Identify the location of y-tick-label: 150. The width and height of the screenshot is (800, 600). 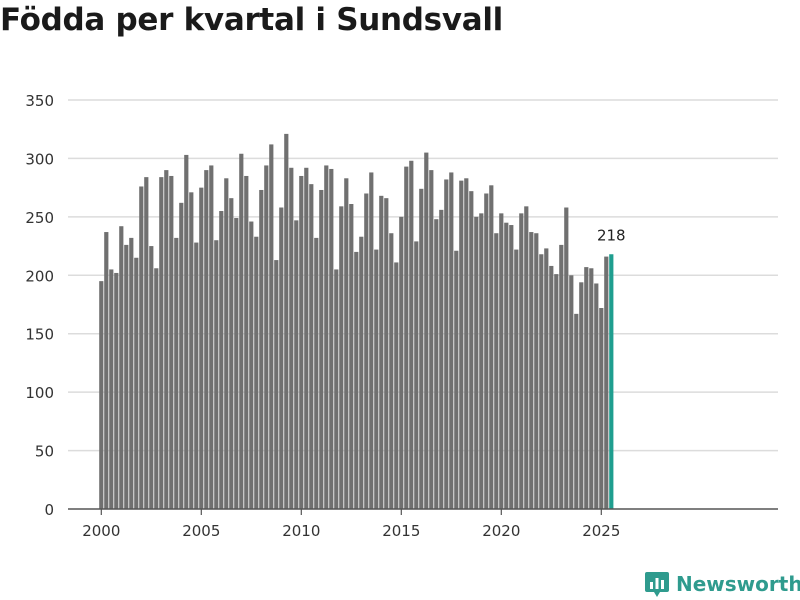
(39, 335).